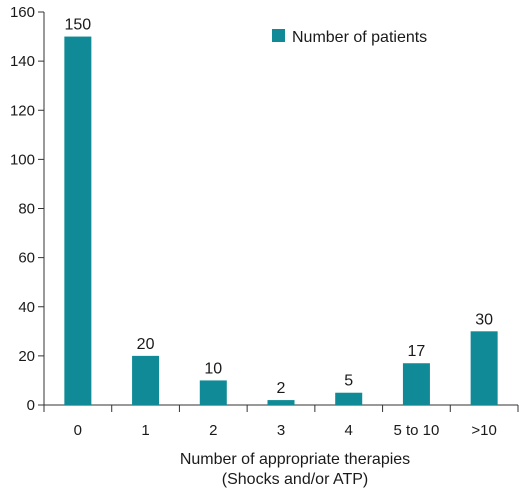 This screenshot has height=492, width=520. I want to click on y-axis: 0 20 40 60 80 100 120 140 160, so click(27, 209).